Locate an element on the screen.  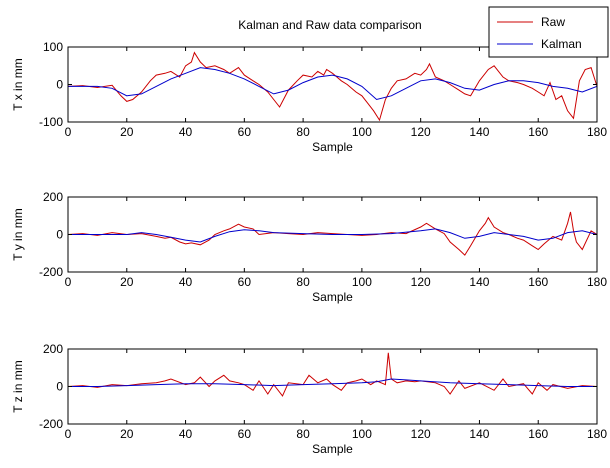
legend-box is located at coordinates (548, 32).